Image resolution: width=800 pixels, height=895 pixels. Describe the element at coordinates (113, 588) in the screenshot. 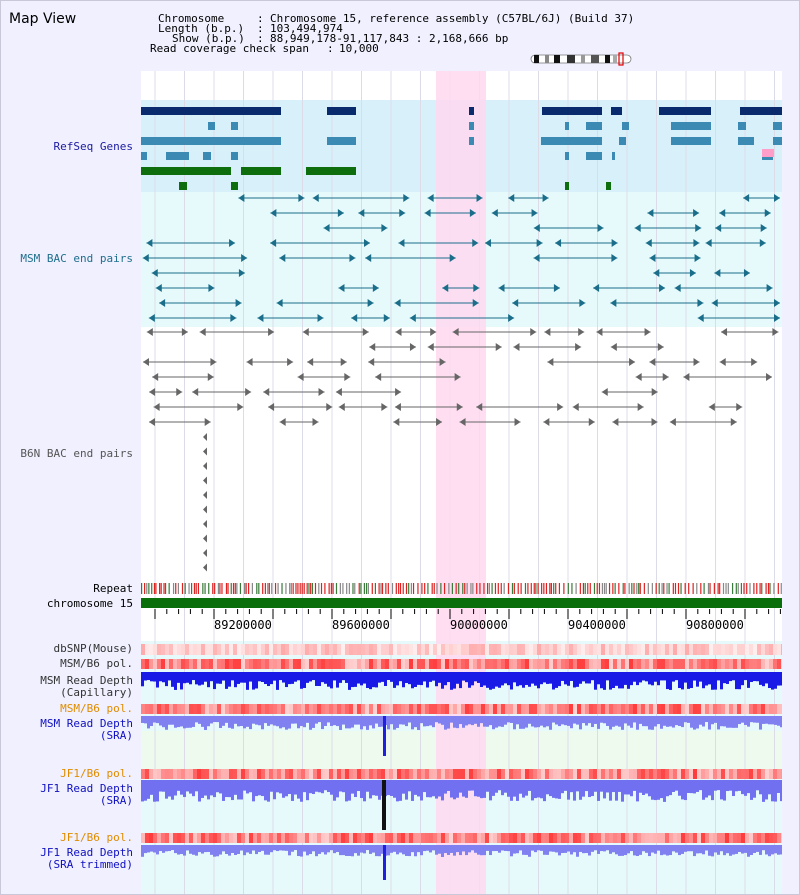

I see `repeat-label: Repeat` at that location.